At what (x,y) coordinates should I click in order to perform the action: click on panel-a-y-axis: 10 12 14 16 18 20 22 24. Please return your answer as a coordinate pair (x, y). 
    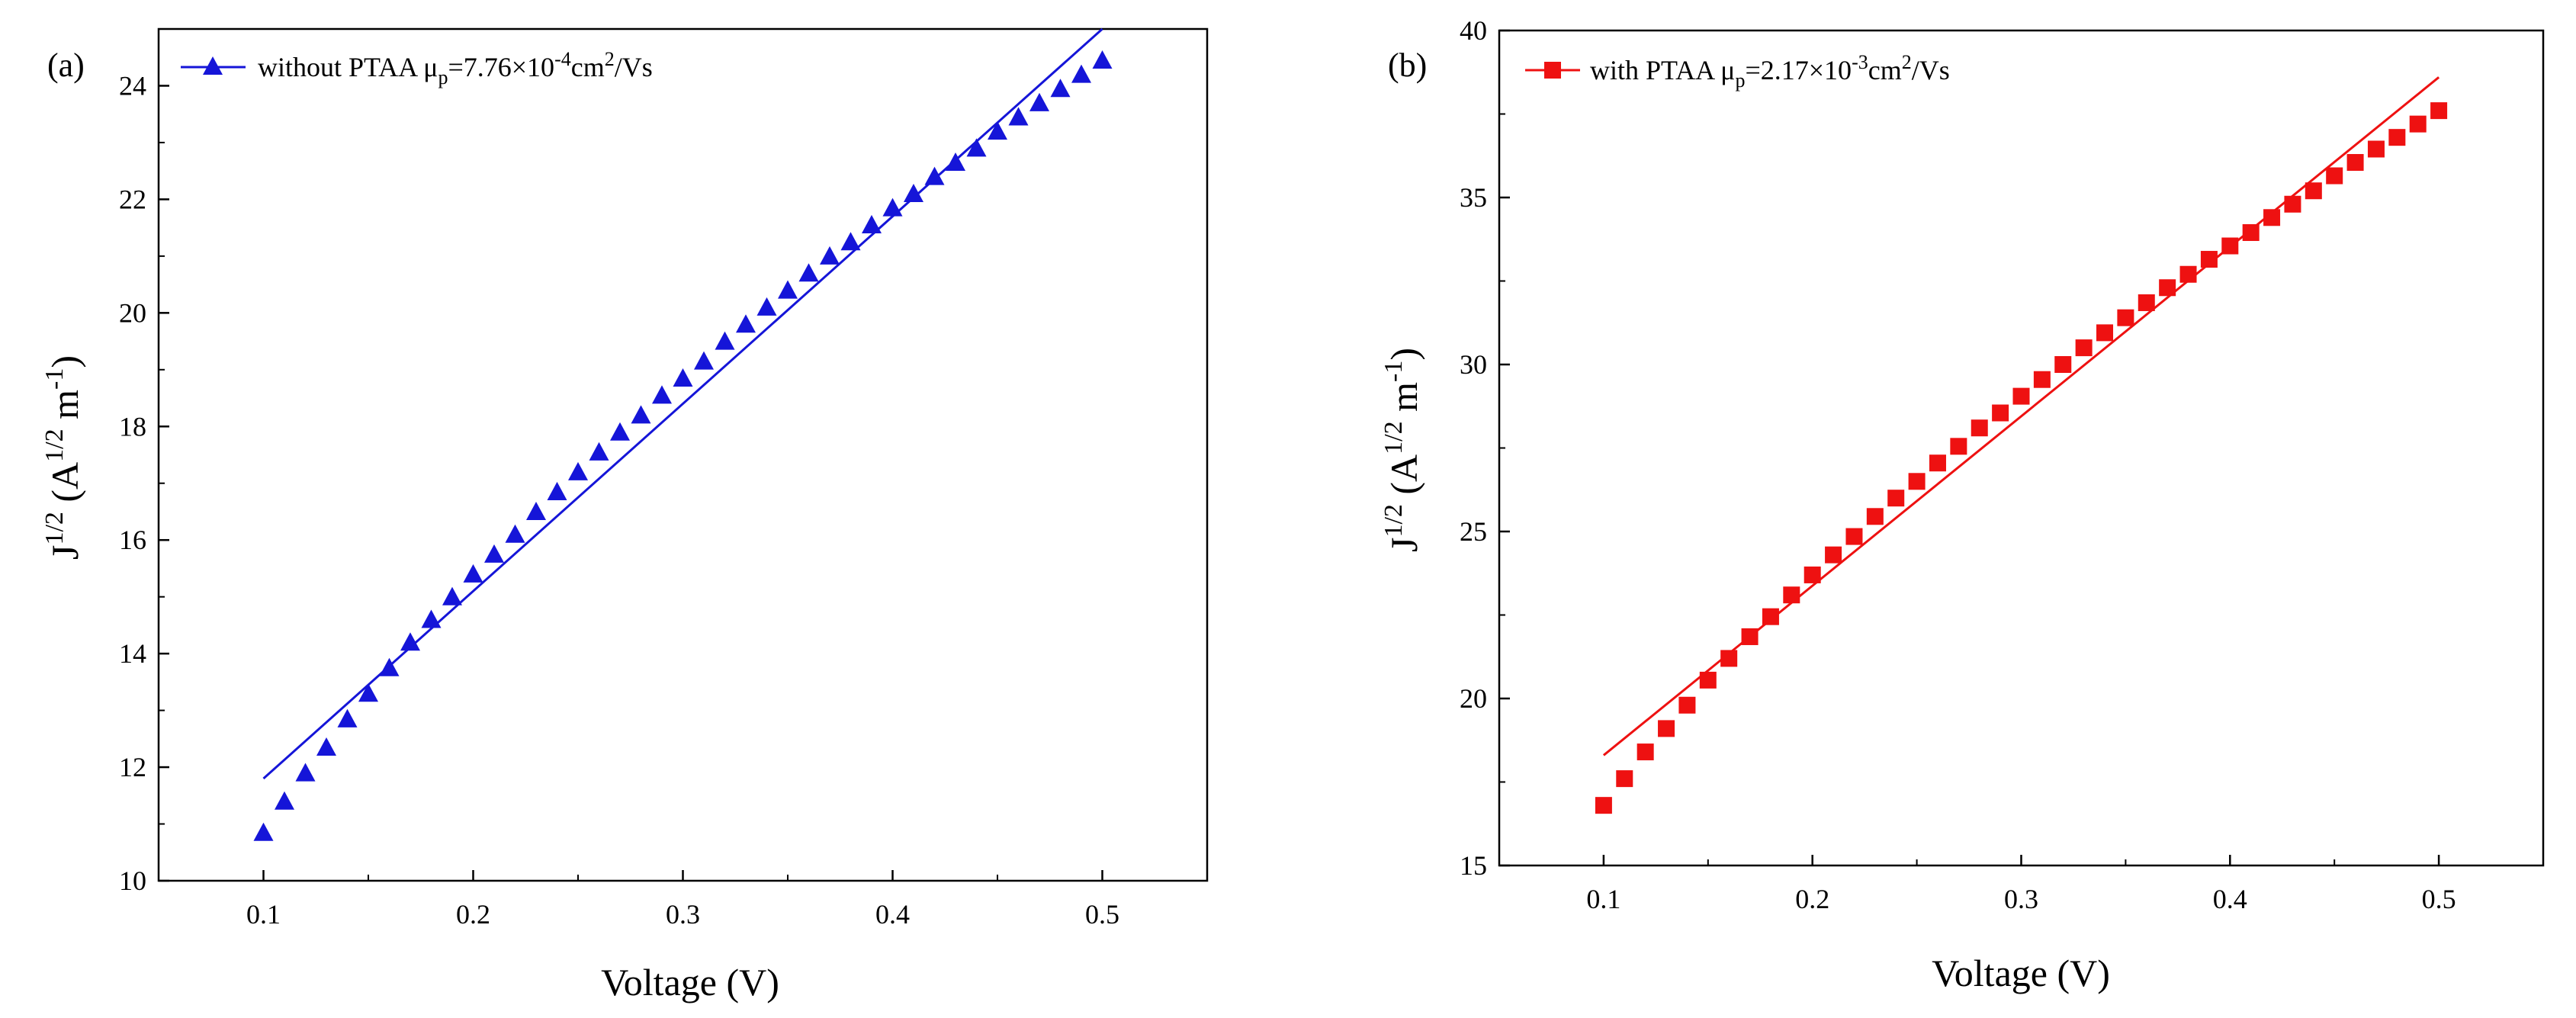
    Looking at the image, I should click on (144, 483).